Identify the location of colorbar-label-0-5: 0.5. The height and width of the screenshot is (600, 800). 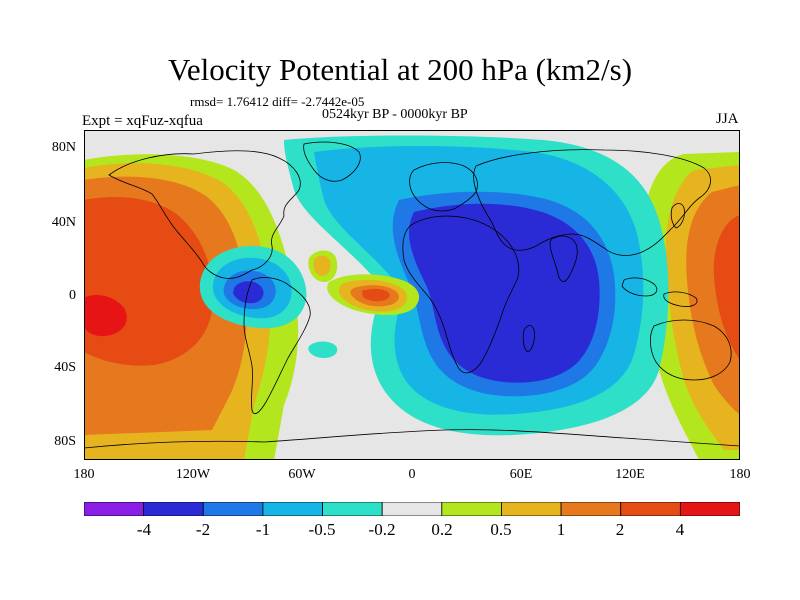
(501, 529).